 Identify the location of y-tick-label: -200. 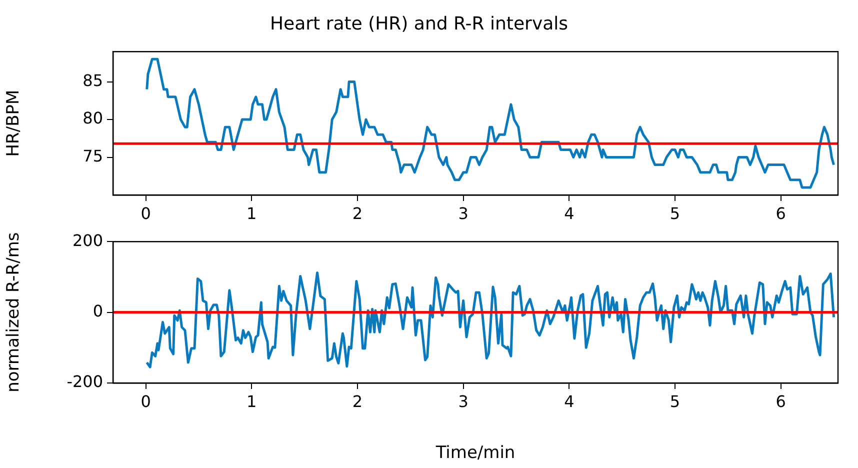
(84, 382).